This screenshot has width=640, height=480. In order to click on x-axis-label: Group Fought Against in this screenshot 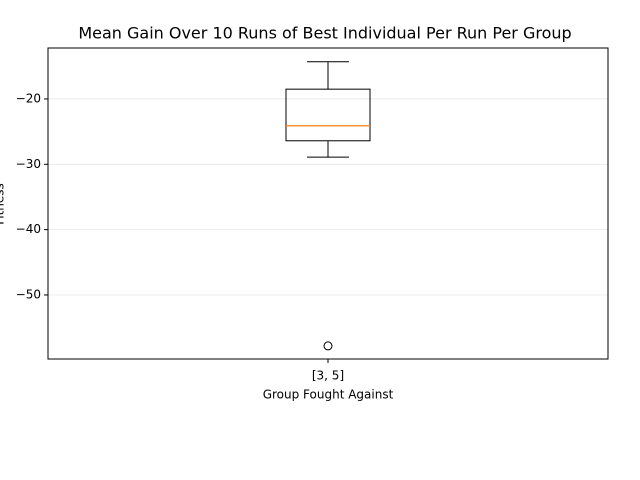, I will do `click(328, 395)`.